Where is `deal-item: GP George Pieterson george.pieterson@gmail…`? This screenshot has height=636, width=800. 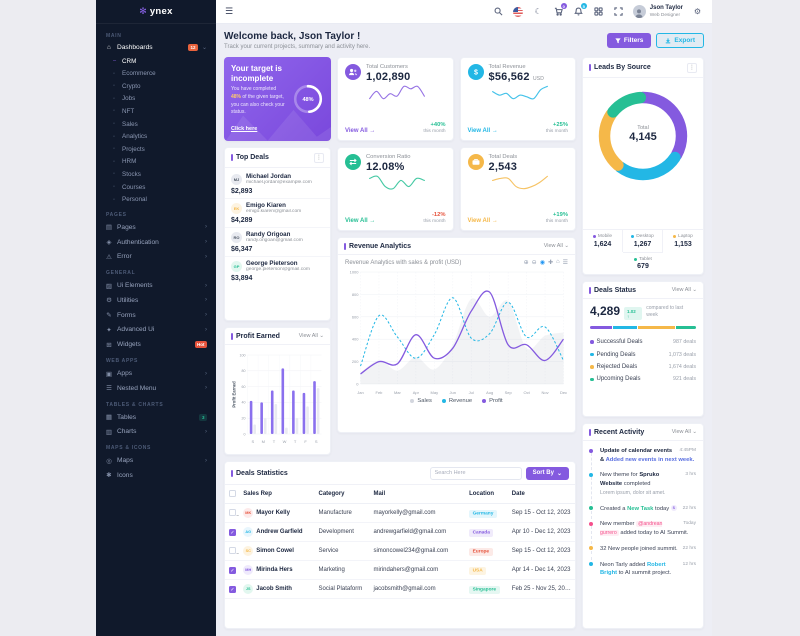 deal-item: GP George Pieterson george.pieterson@gmail… is located at coordinates (277, 271).